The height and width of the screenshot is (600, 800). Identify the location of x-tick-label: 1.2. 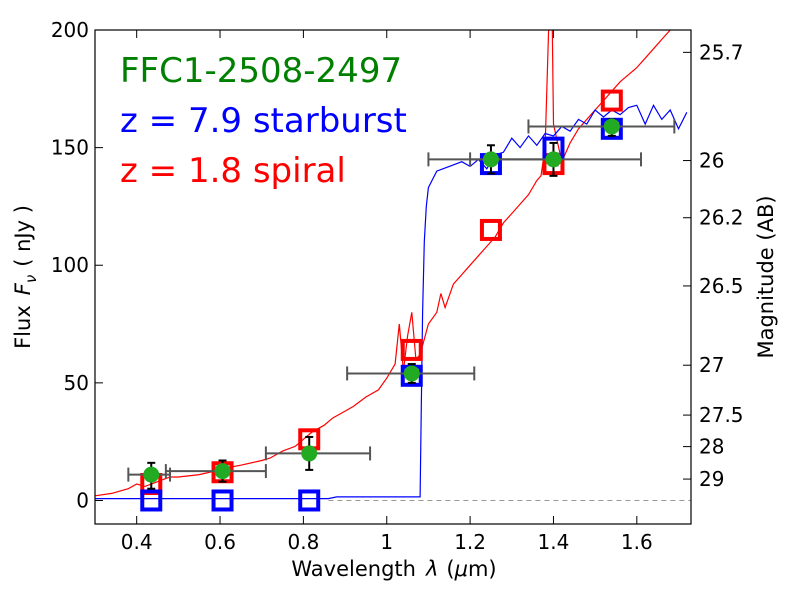
(470, 542).